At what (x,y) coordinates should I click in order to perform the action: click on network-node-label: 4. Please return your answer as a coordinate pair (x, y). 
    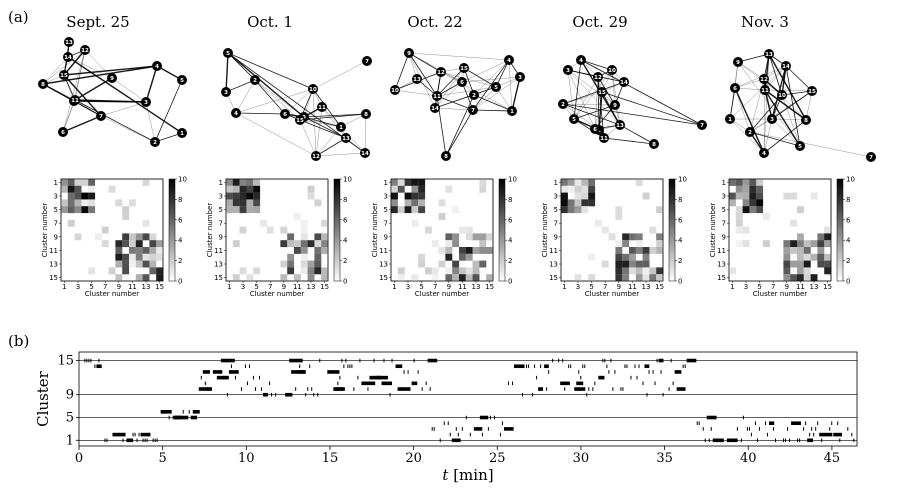
    Looking at the image, I should click on (157, 67).